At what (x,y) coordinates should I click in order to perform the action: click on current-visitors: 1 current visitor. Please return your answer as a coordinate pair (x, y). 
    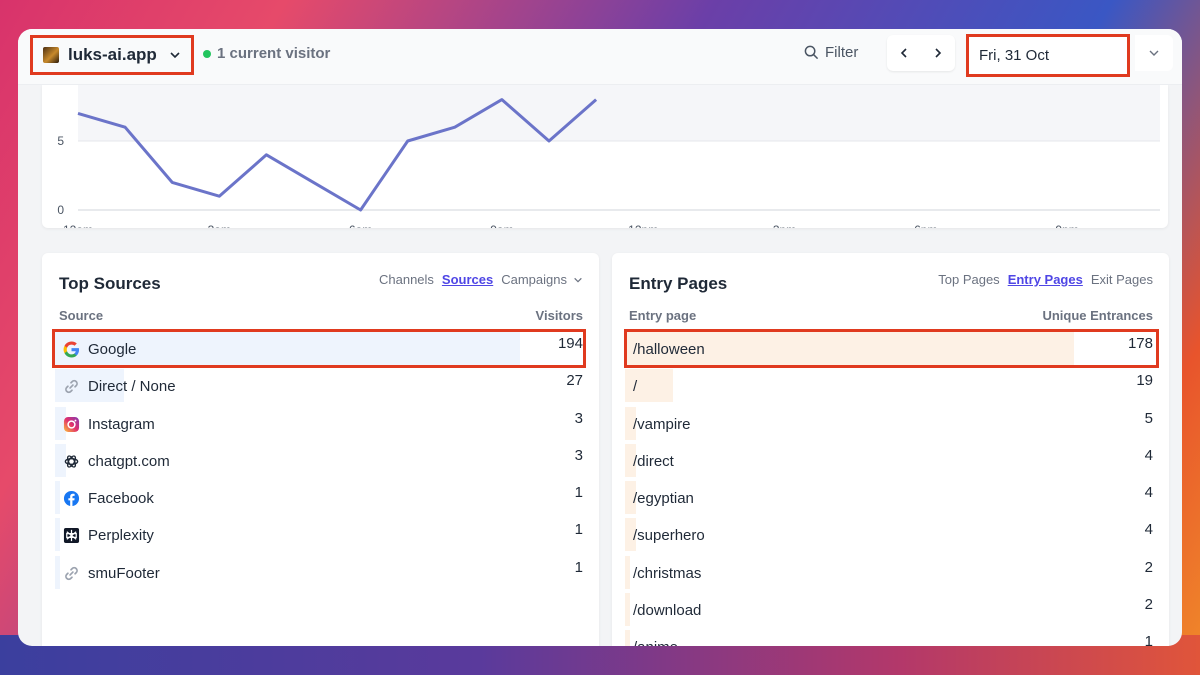
    Looking at the image, I should click on (266, 53).